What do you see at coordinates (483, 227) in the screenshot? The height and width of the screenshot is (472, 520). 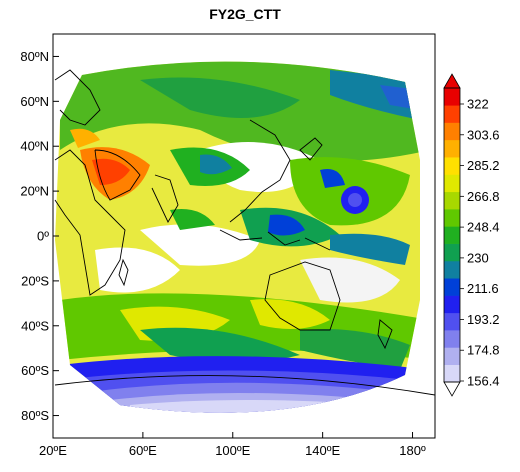 I see `colorbar-label: 248.4` at bounding box center [483, 227].